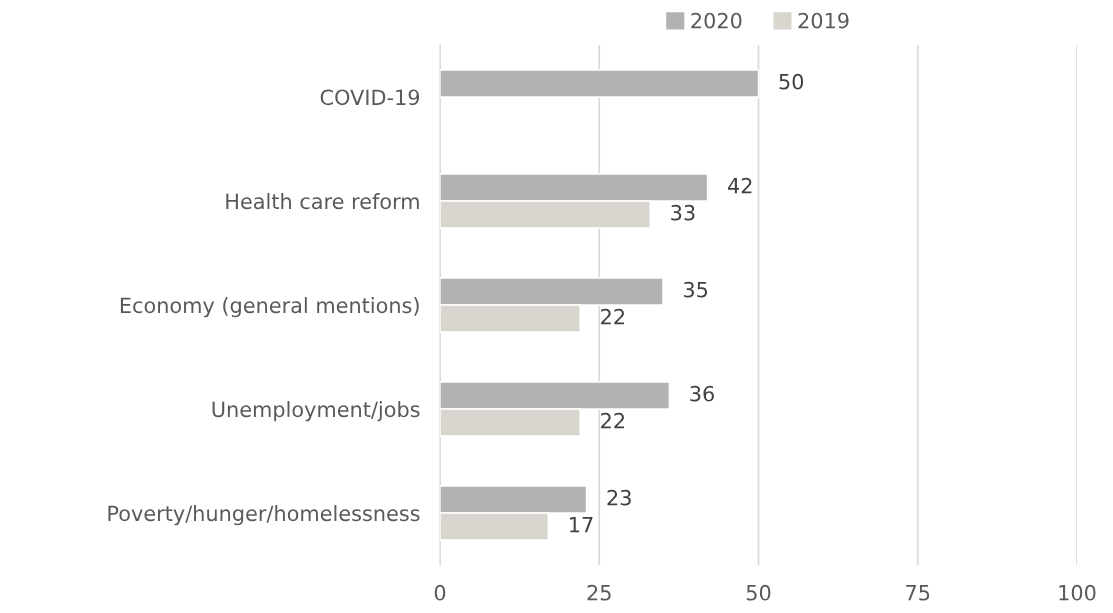 The image size is (1113, 613). What do you see at coordinates (918, 593) in the screenshot?
I see `x-tick-label: 75` at bounding box center [918, 593].